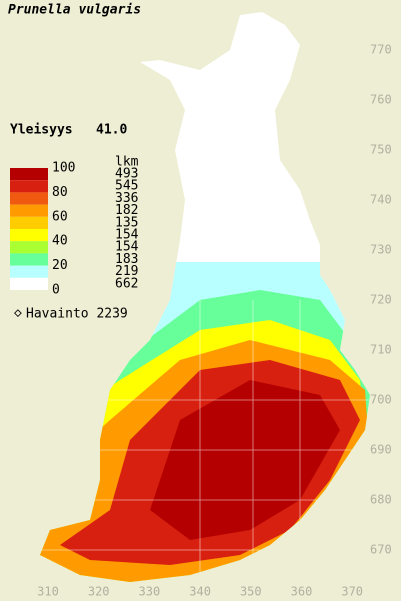  Describe the element at coordinates (99, 592) in the screenshot. I see `x-grid-label: 320` at that location.